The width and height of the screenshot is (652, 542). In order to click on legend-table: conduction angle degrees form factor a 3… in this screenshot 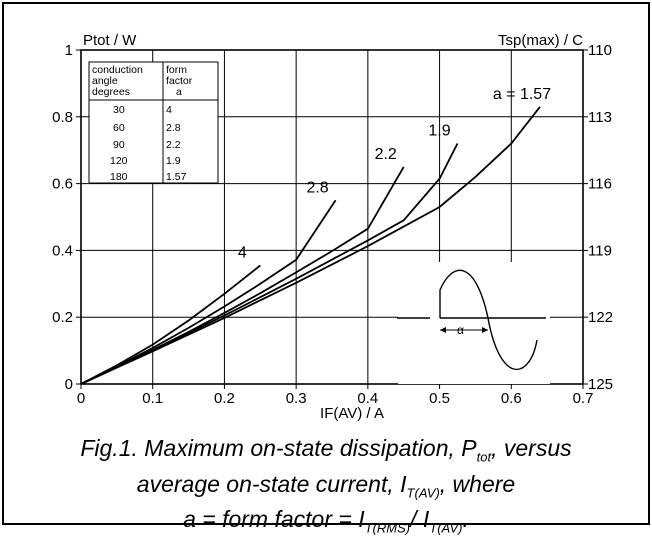, I will do `click(153, 122)`.